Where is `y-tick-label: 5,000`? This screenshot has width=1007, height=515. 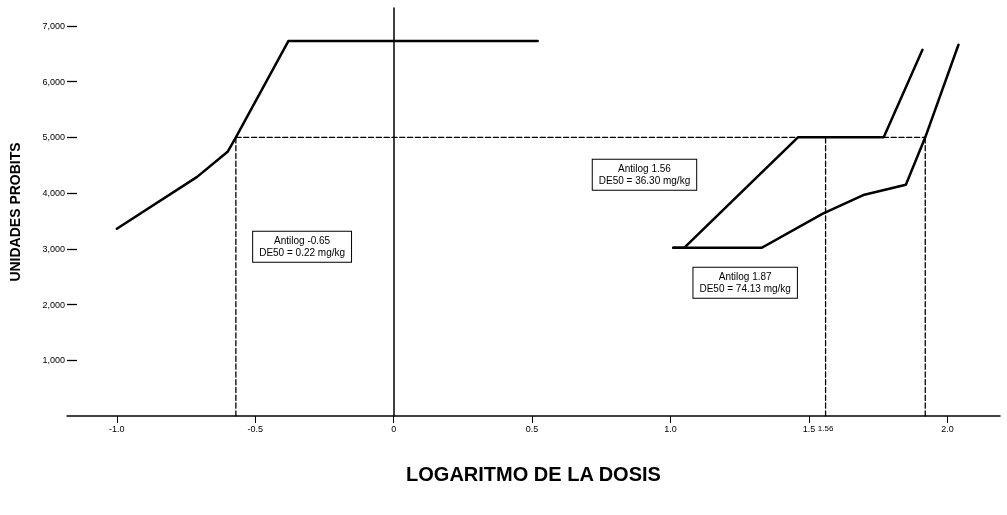 y-tick-label: 5,000 is located at coordinates (53, 137).